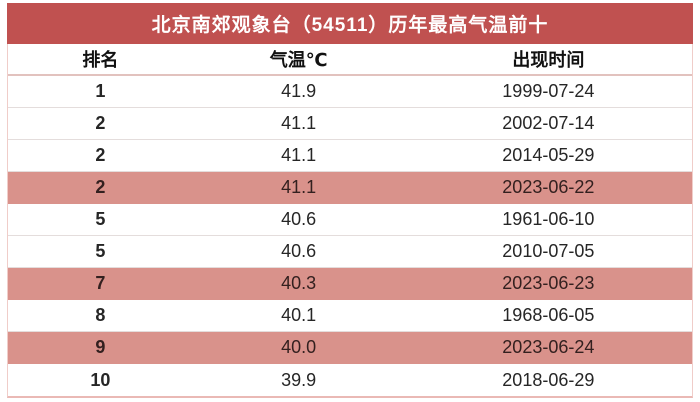 The width and height of the screenshot is (700, 402). Describe the element at coordinates (548, 187) in the screenshot. I see `date-cell: 2023-06-22` at that location.